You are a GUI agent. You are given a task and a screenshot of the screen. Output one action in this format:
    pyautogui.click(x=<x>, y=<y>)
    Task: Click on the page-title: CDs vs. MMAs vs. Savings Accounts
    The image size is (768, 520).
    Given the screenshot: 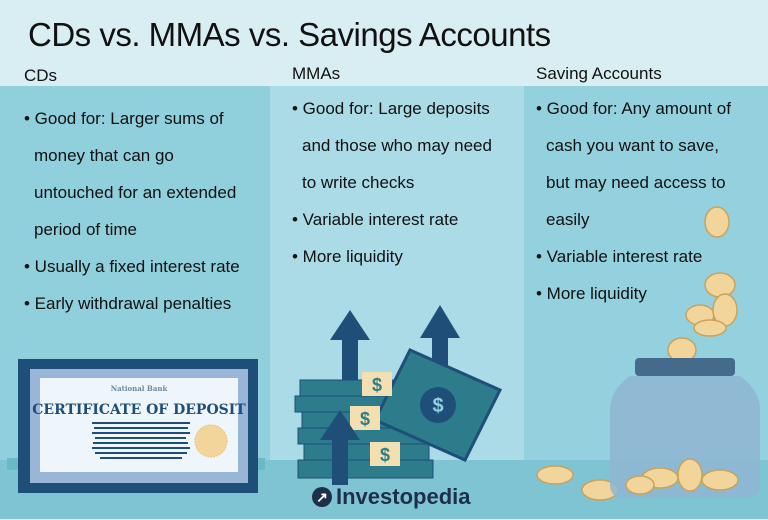 What is the action you would take?
    pyautogui.click(x=289, y=34)
    